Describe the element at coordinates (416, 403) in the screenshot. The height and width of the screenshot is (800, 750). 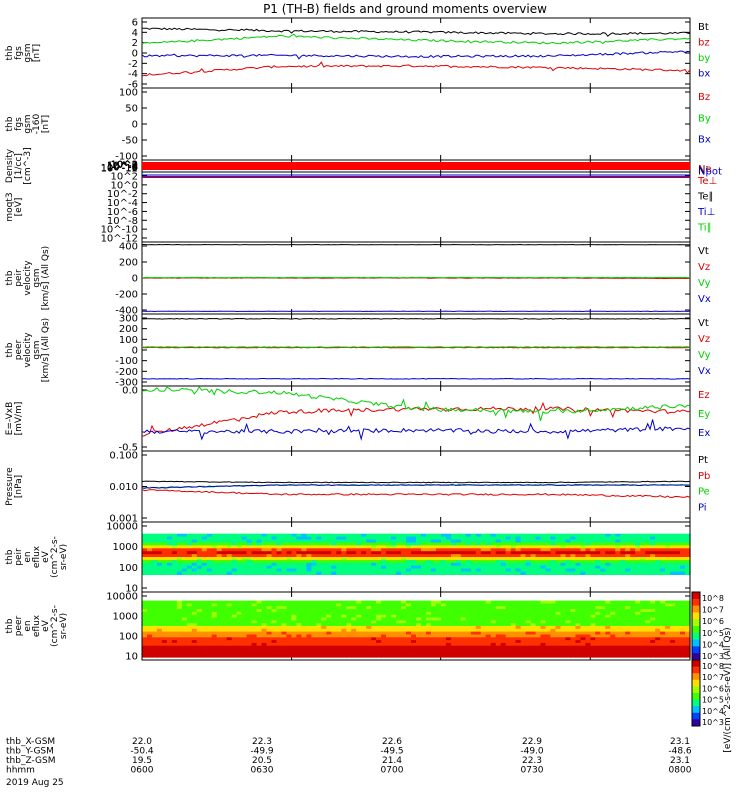
I see `series-Ey` at that location.